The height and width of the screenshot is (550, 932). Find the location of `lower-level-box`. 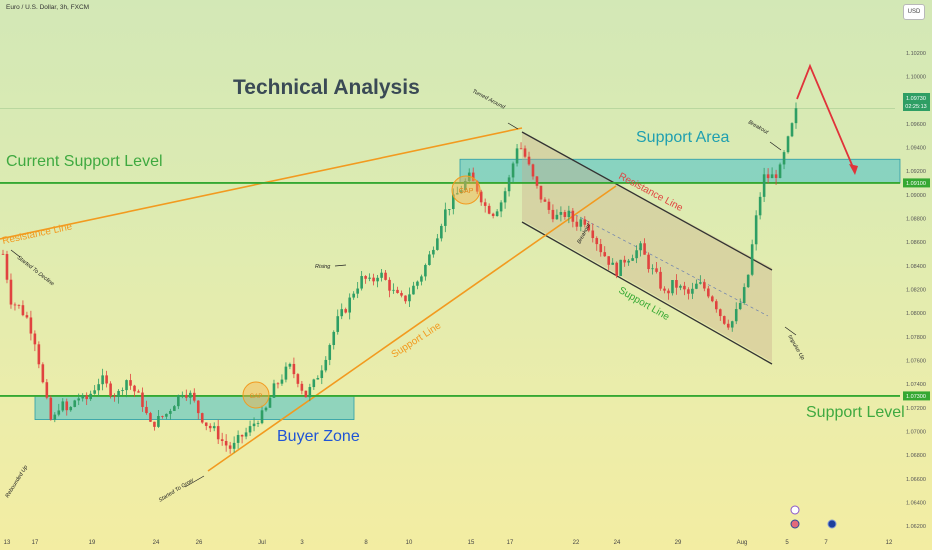

lower-level-box is located at coordinates (916, 396).